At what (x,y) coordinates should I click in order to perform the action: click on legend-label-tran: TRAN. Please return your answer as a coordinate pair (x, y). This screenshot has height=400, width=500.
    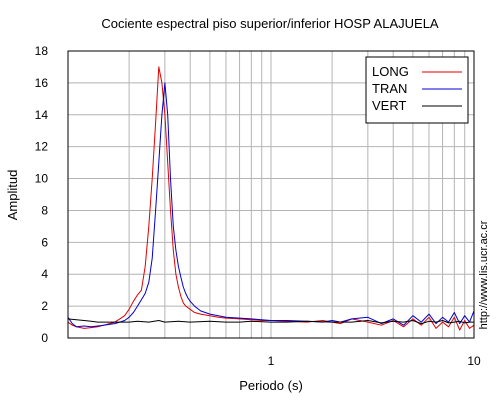
    Looking at the image, I should click on (389, 88).